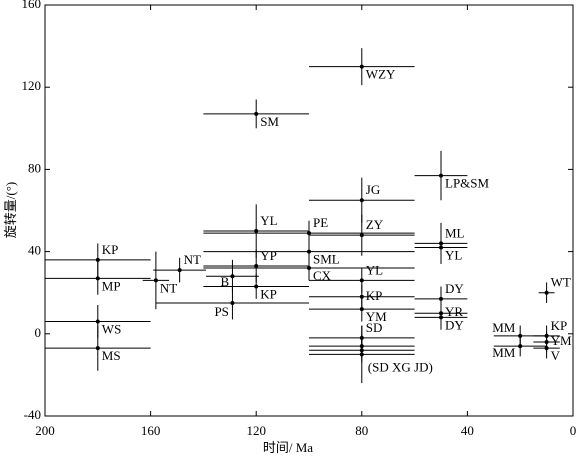  What do you see at coordinates (288, 447) in the screenshot?
I see `x-axis-label: 时间/ Ma` at bounding box center [288, 447].